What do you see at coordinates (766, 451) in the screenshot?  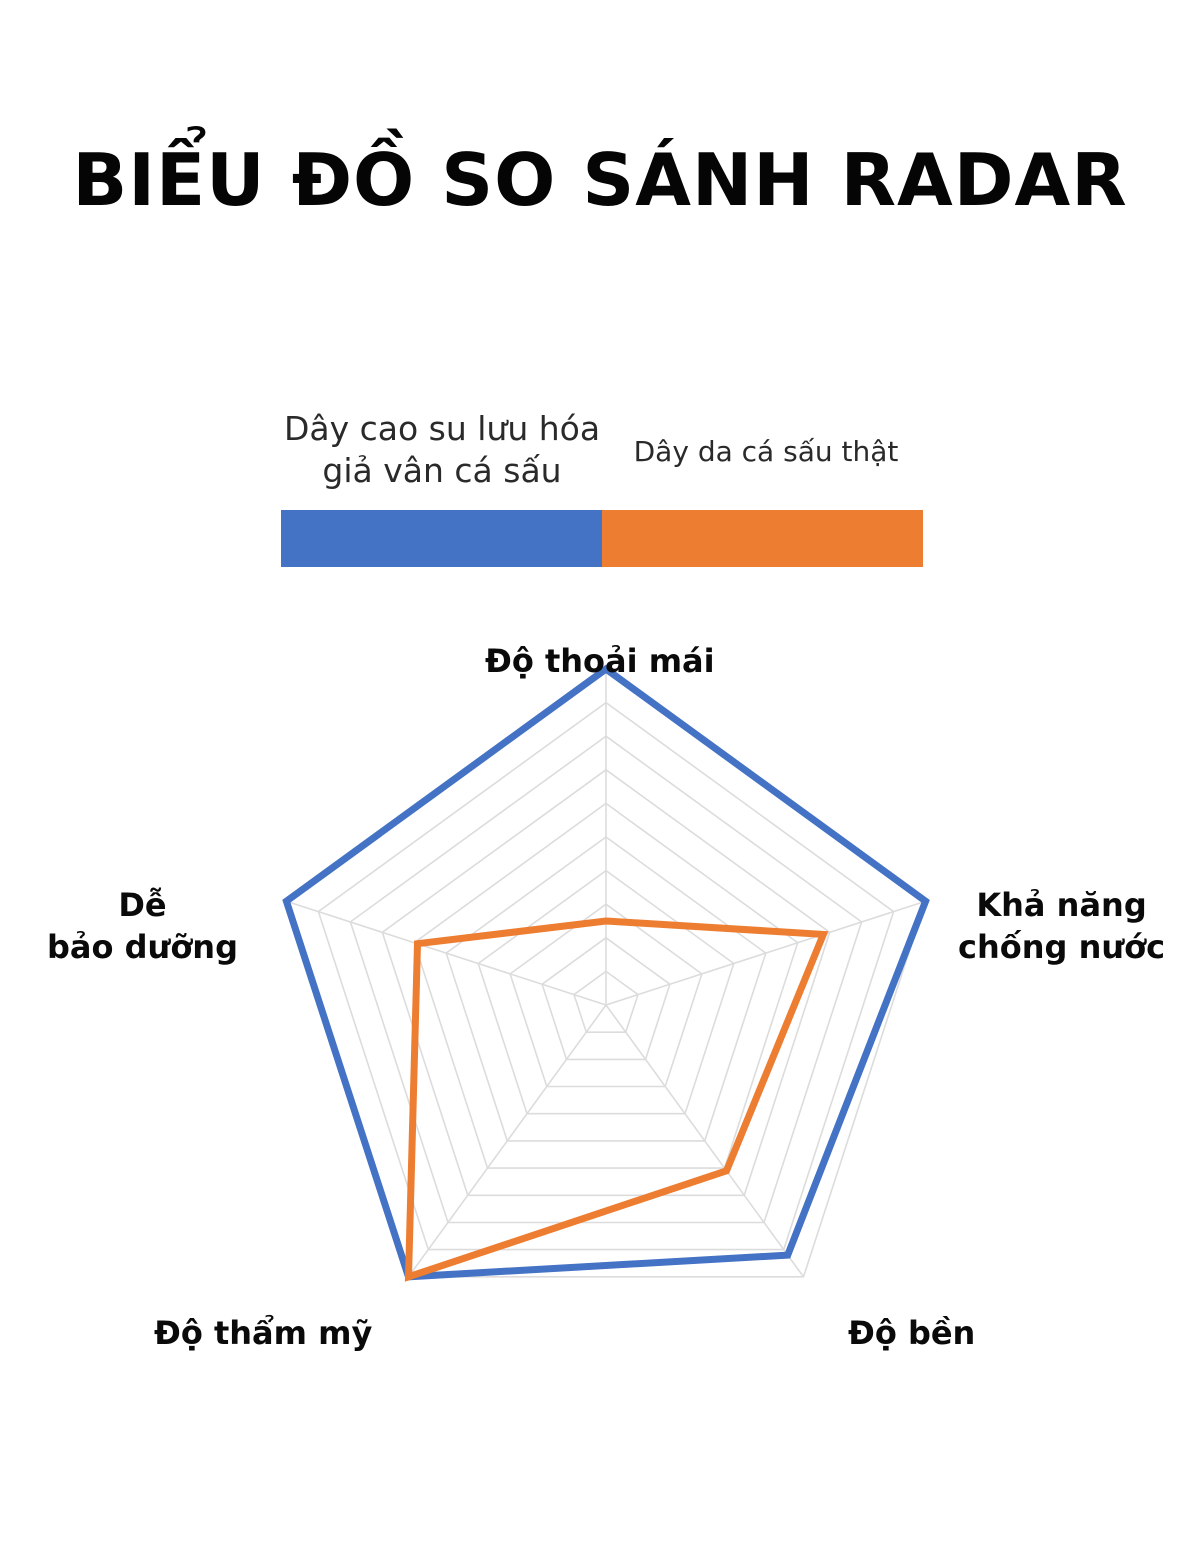 I see `legend-label-leather: Dây da cá sấu thật` at bounding box center [766, 451].